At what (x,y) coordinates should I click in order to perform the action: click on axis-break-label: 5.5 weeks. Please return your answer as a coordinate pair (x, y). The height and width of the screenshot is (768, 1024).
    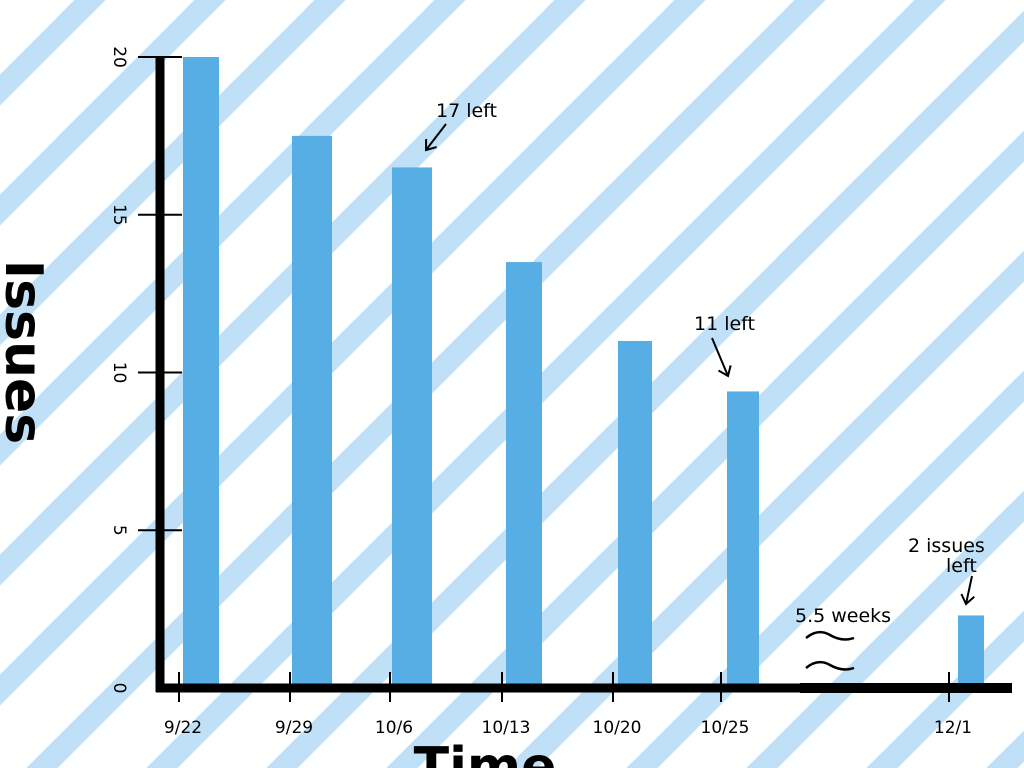
    Looking at the image, I should click on (843, 616).